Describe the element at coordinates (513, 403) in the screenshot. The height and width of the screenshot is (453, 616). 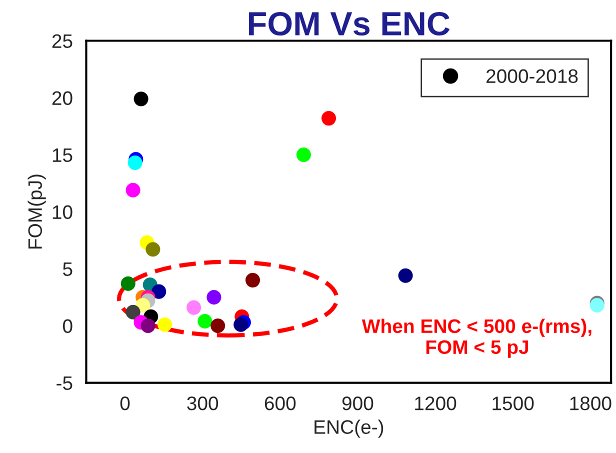
I see `x-tick-label: 1500` at that location.